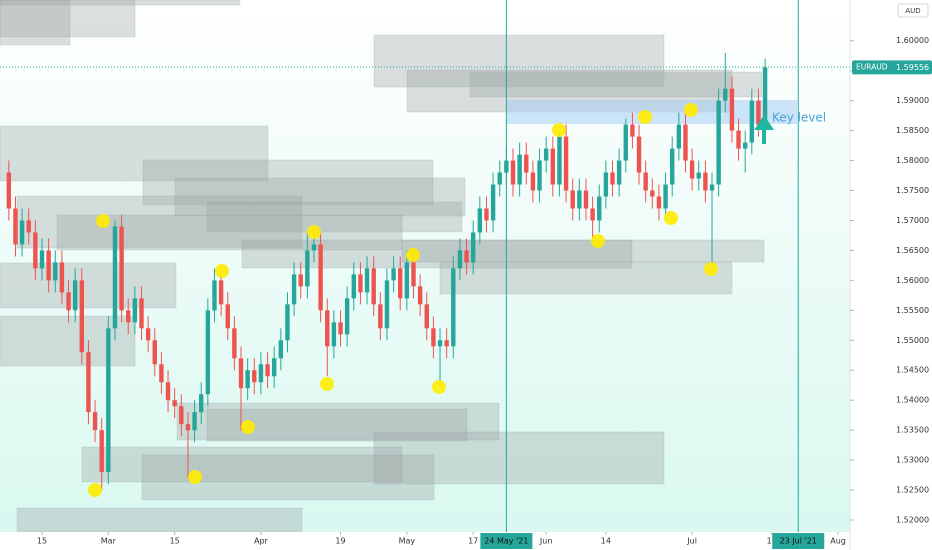 The width and height of the screenshot is (932, 550). I want to click on time-axis, so click(425, 541).